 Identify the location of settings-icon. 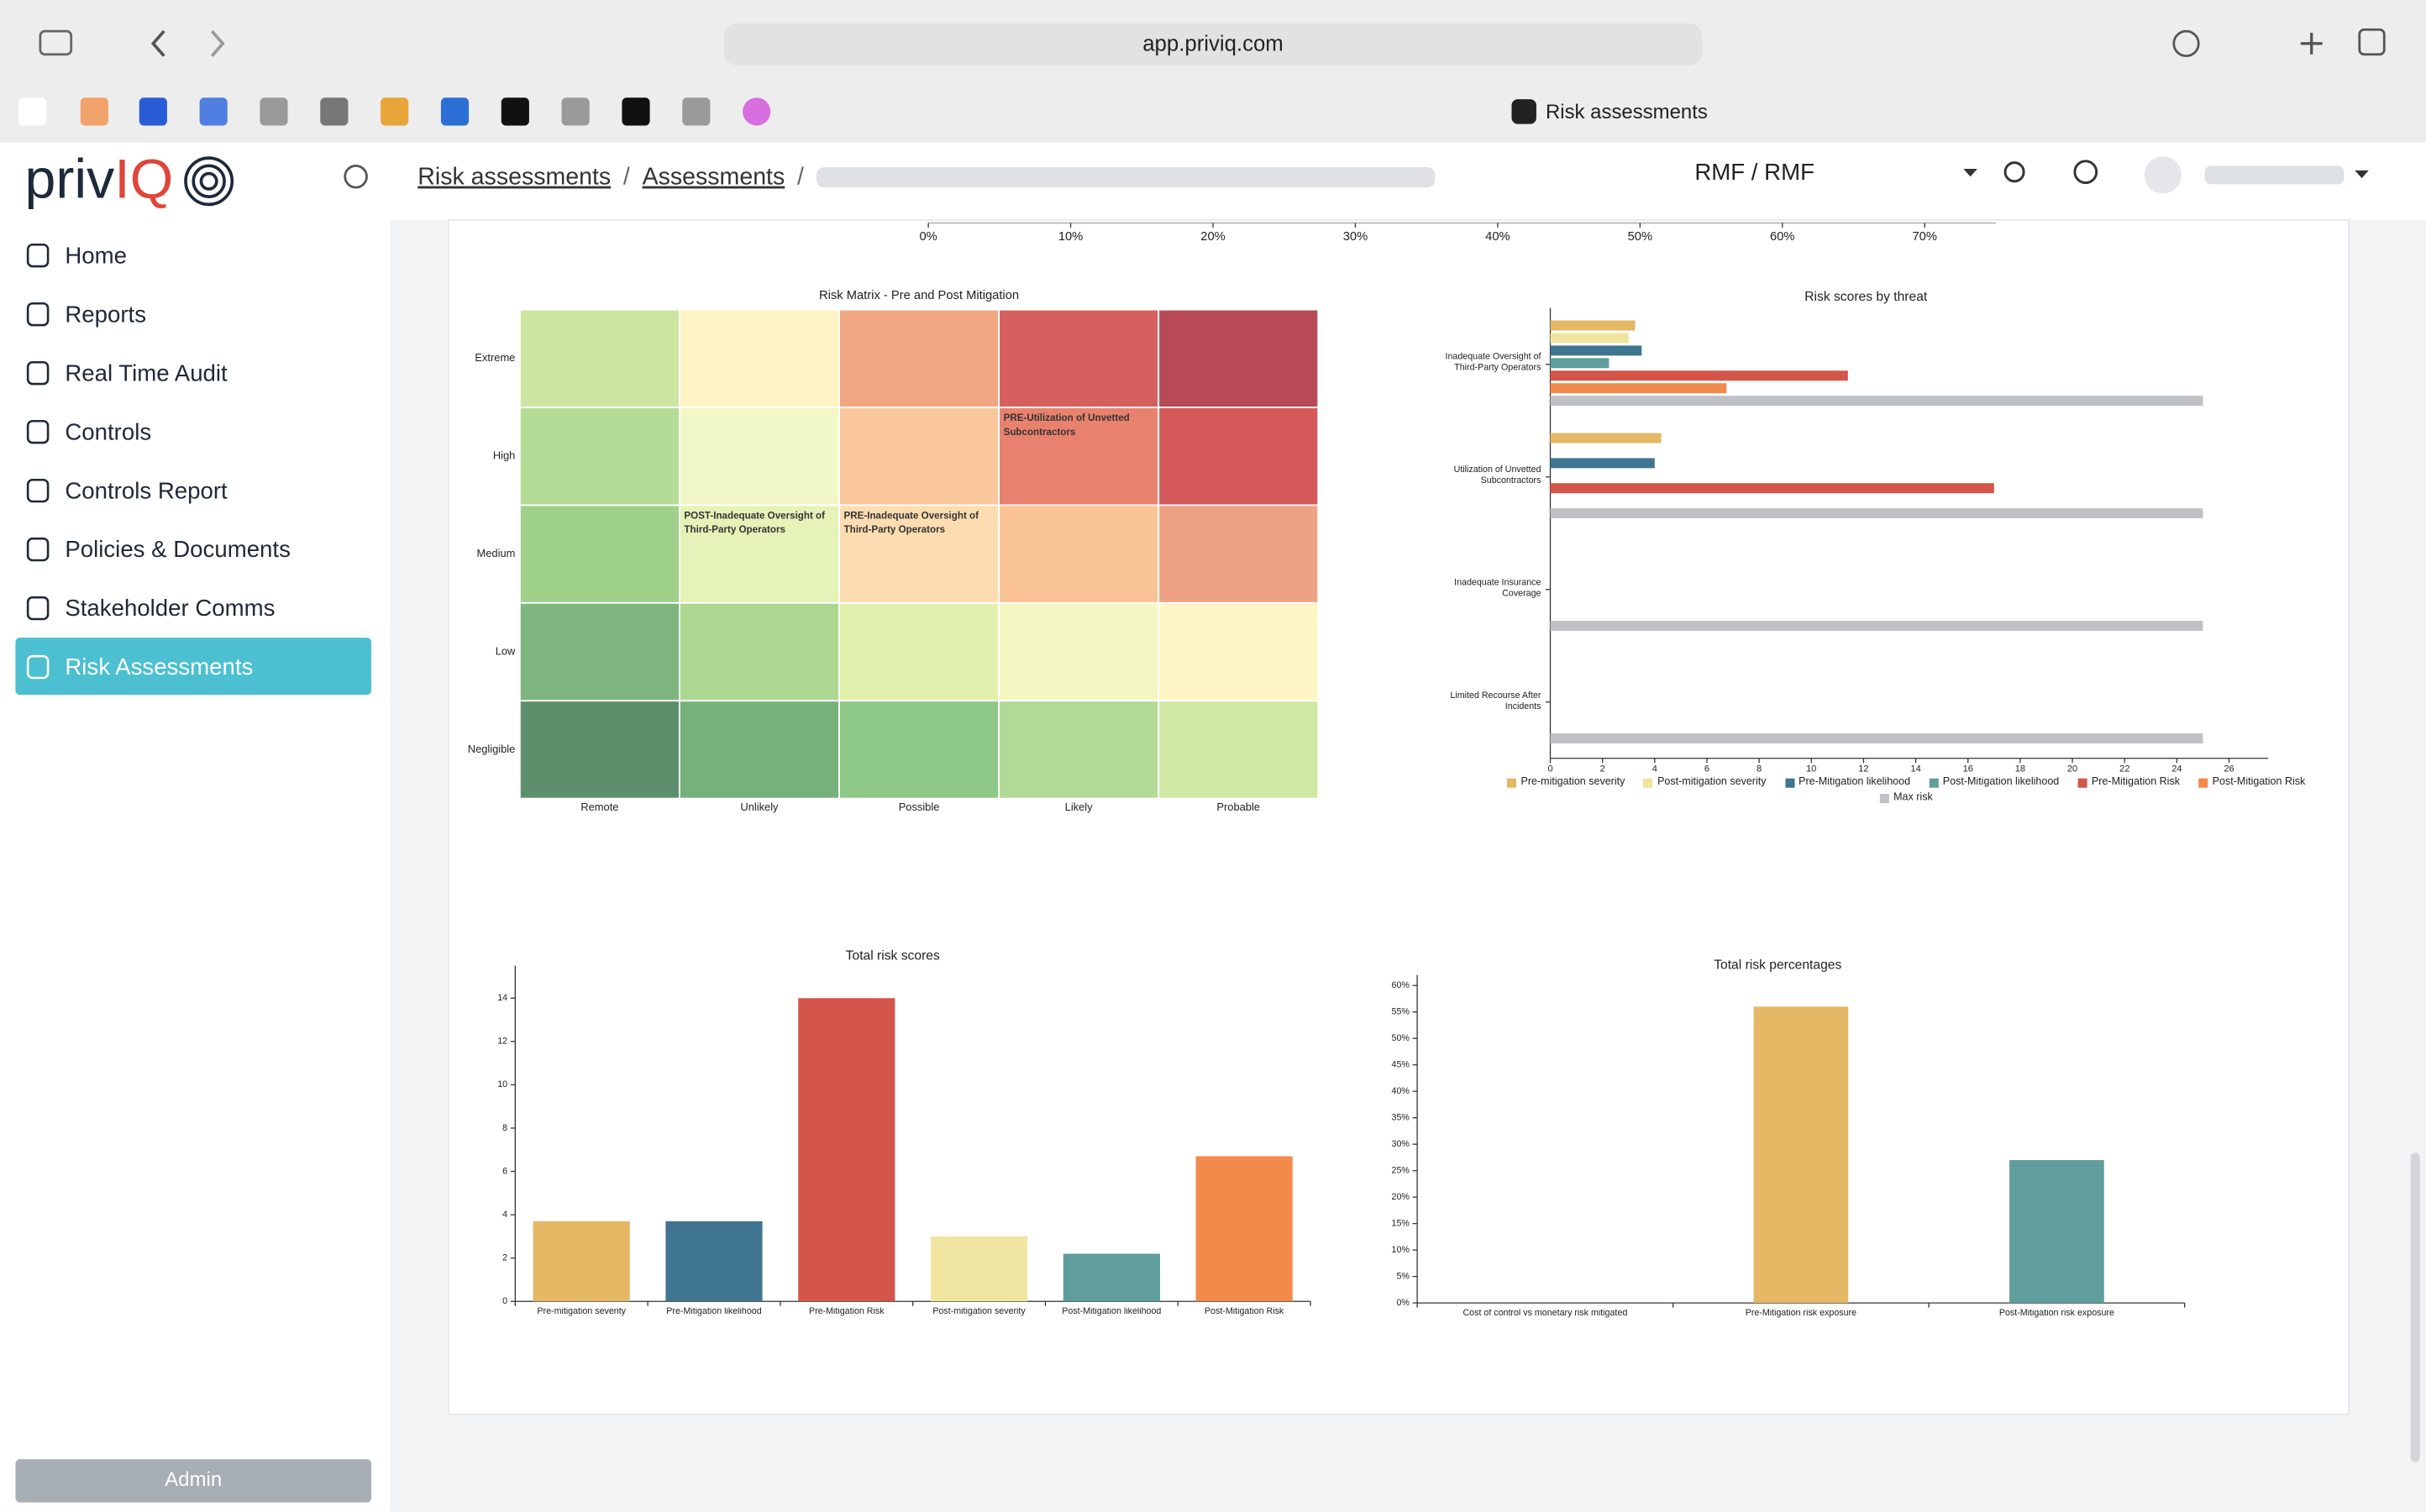
(2014, 172).